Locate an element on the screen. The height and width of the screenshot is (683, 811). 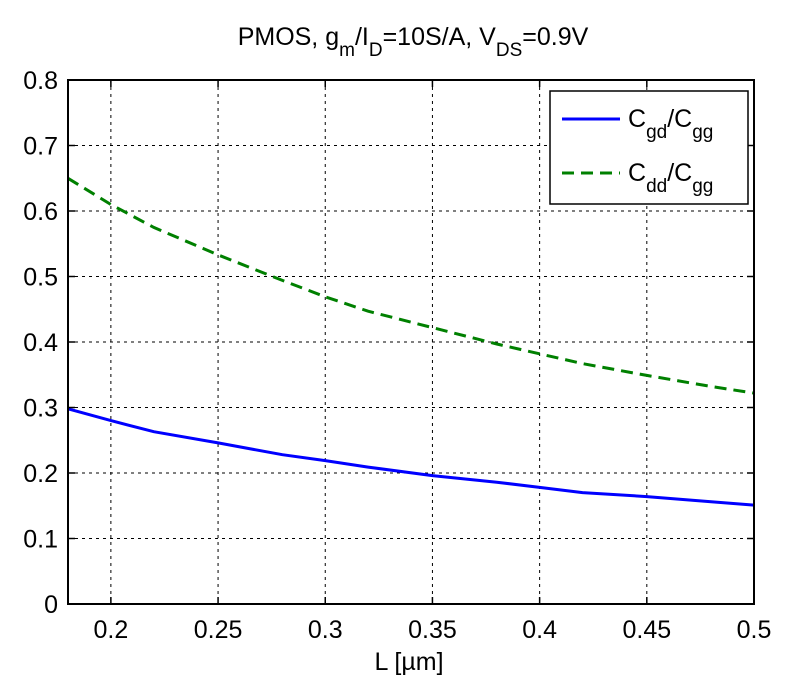
text-part: =0.9V is located at coordinates (555, 37).